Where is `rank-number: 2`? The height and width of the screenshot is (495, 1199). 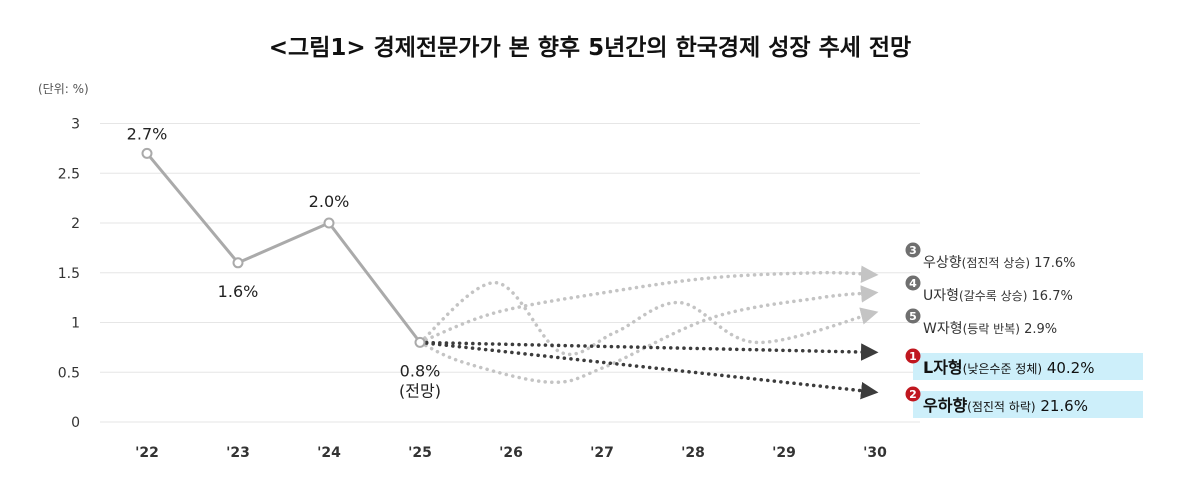
rank-number: 2 is located at coordinates (913, 394).